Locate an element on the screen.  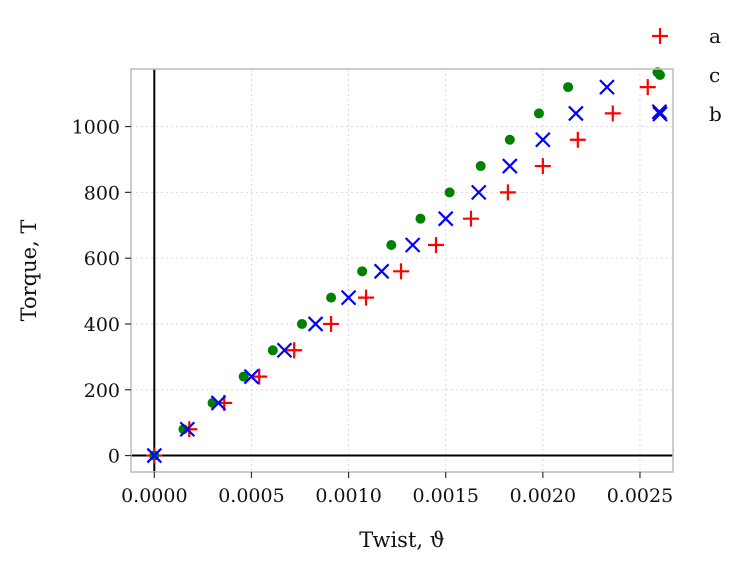
x-tick-label: 0.0000 is located at coordinates (154, 496).